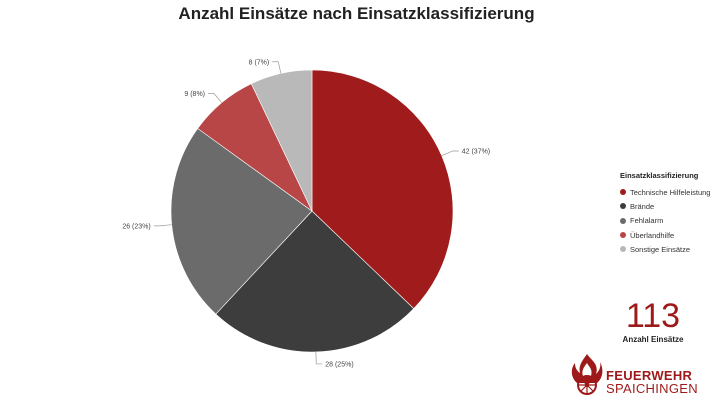  Describe the element at coordinates (652, 235) in the screenshot. I see `legend-label: Überlandhilfe` at that location.